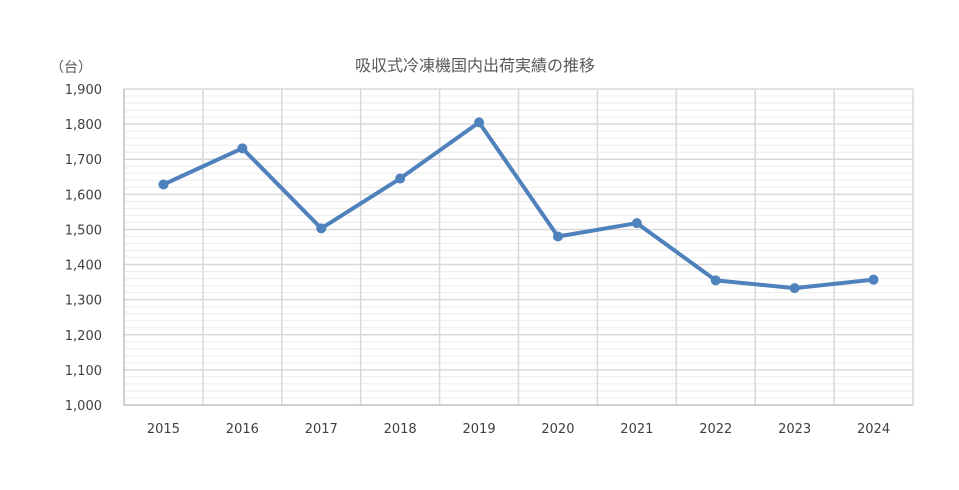 This screenshot has width=959, height=490. What do you see at coordinates (321, 429) in the screenshot?
I see `x-tick-label: 2017` at bounding box center [321, 429].